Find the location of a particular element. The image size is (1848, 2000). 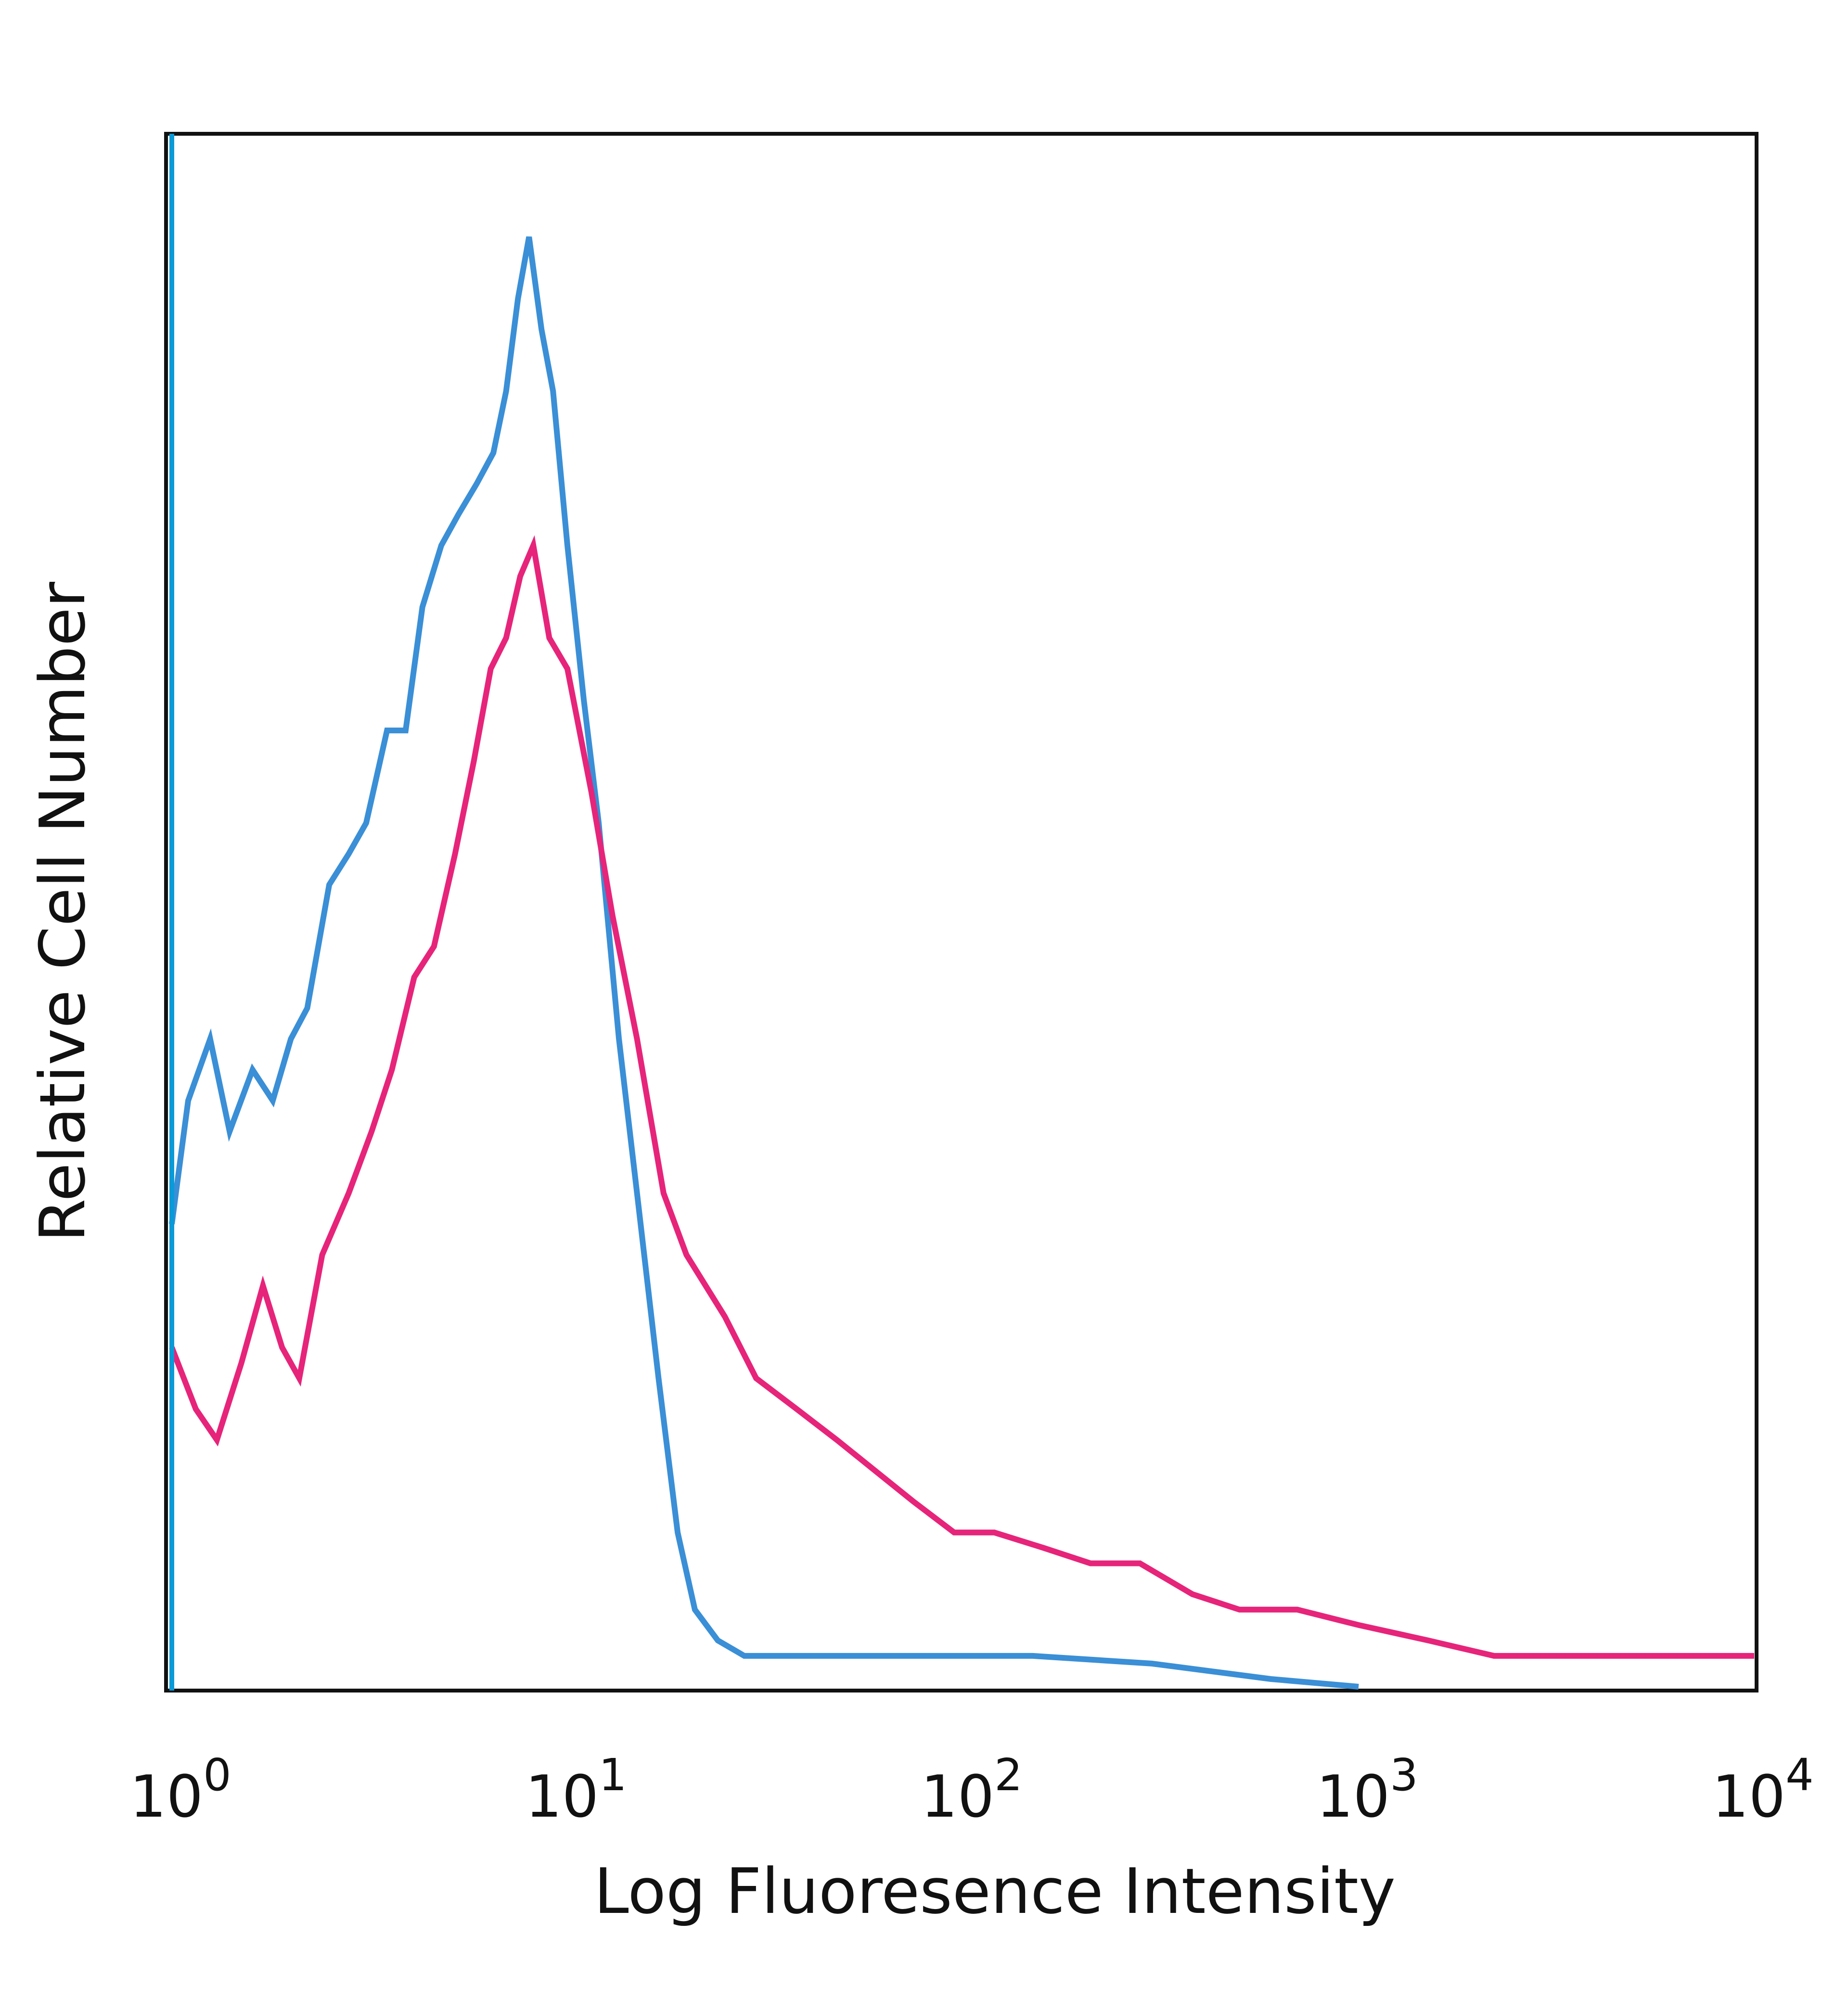

x-tick-label-1: 10¹ is located at coordinates (576, 1790).